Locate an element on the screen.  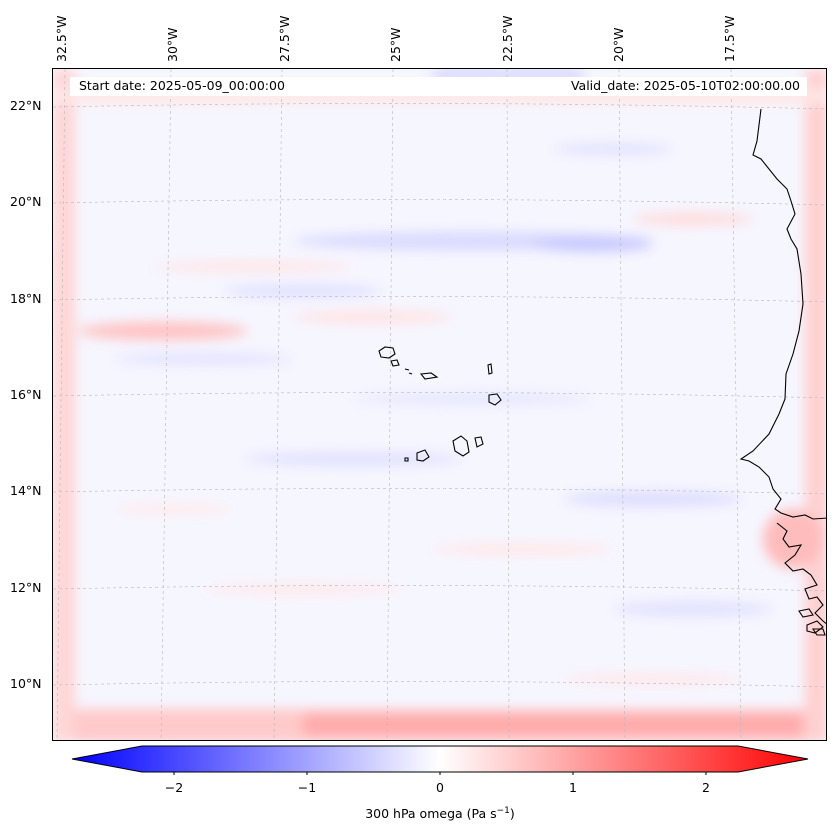
colorbar-title: 300 hPa omega (Pa s−1) is located at coordinates (440, 814).